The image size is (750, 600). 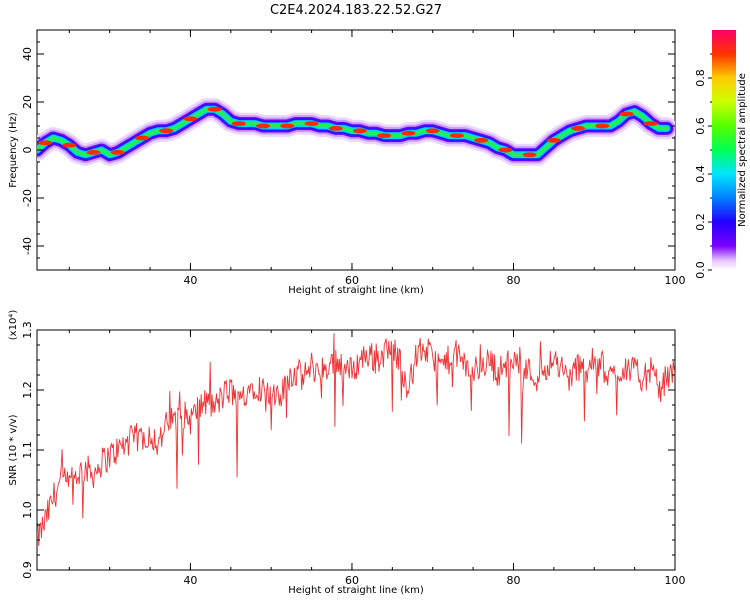 I want to click on colorbar-gradient, so click(x=724, y=150).